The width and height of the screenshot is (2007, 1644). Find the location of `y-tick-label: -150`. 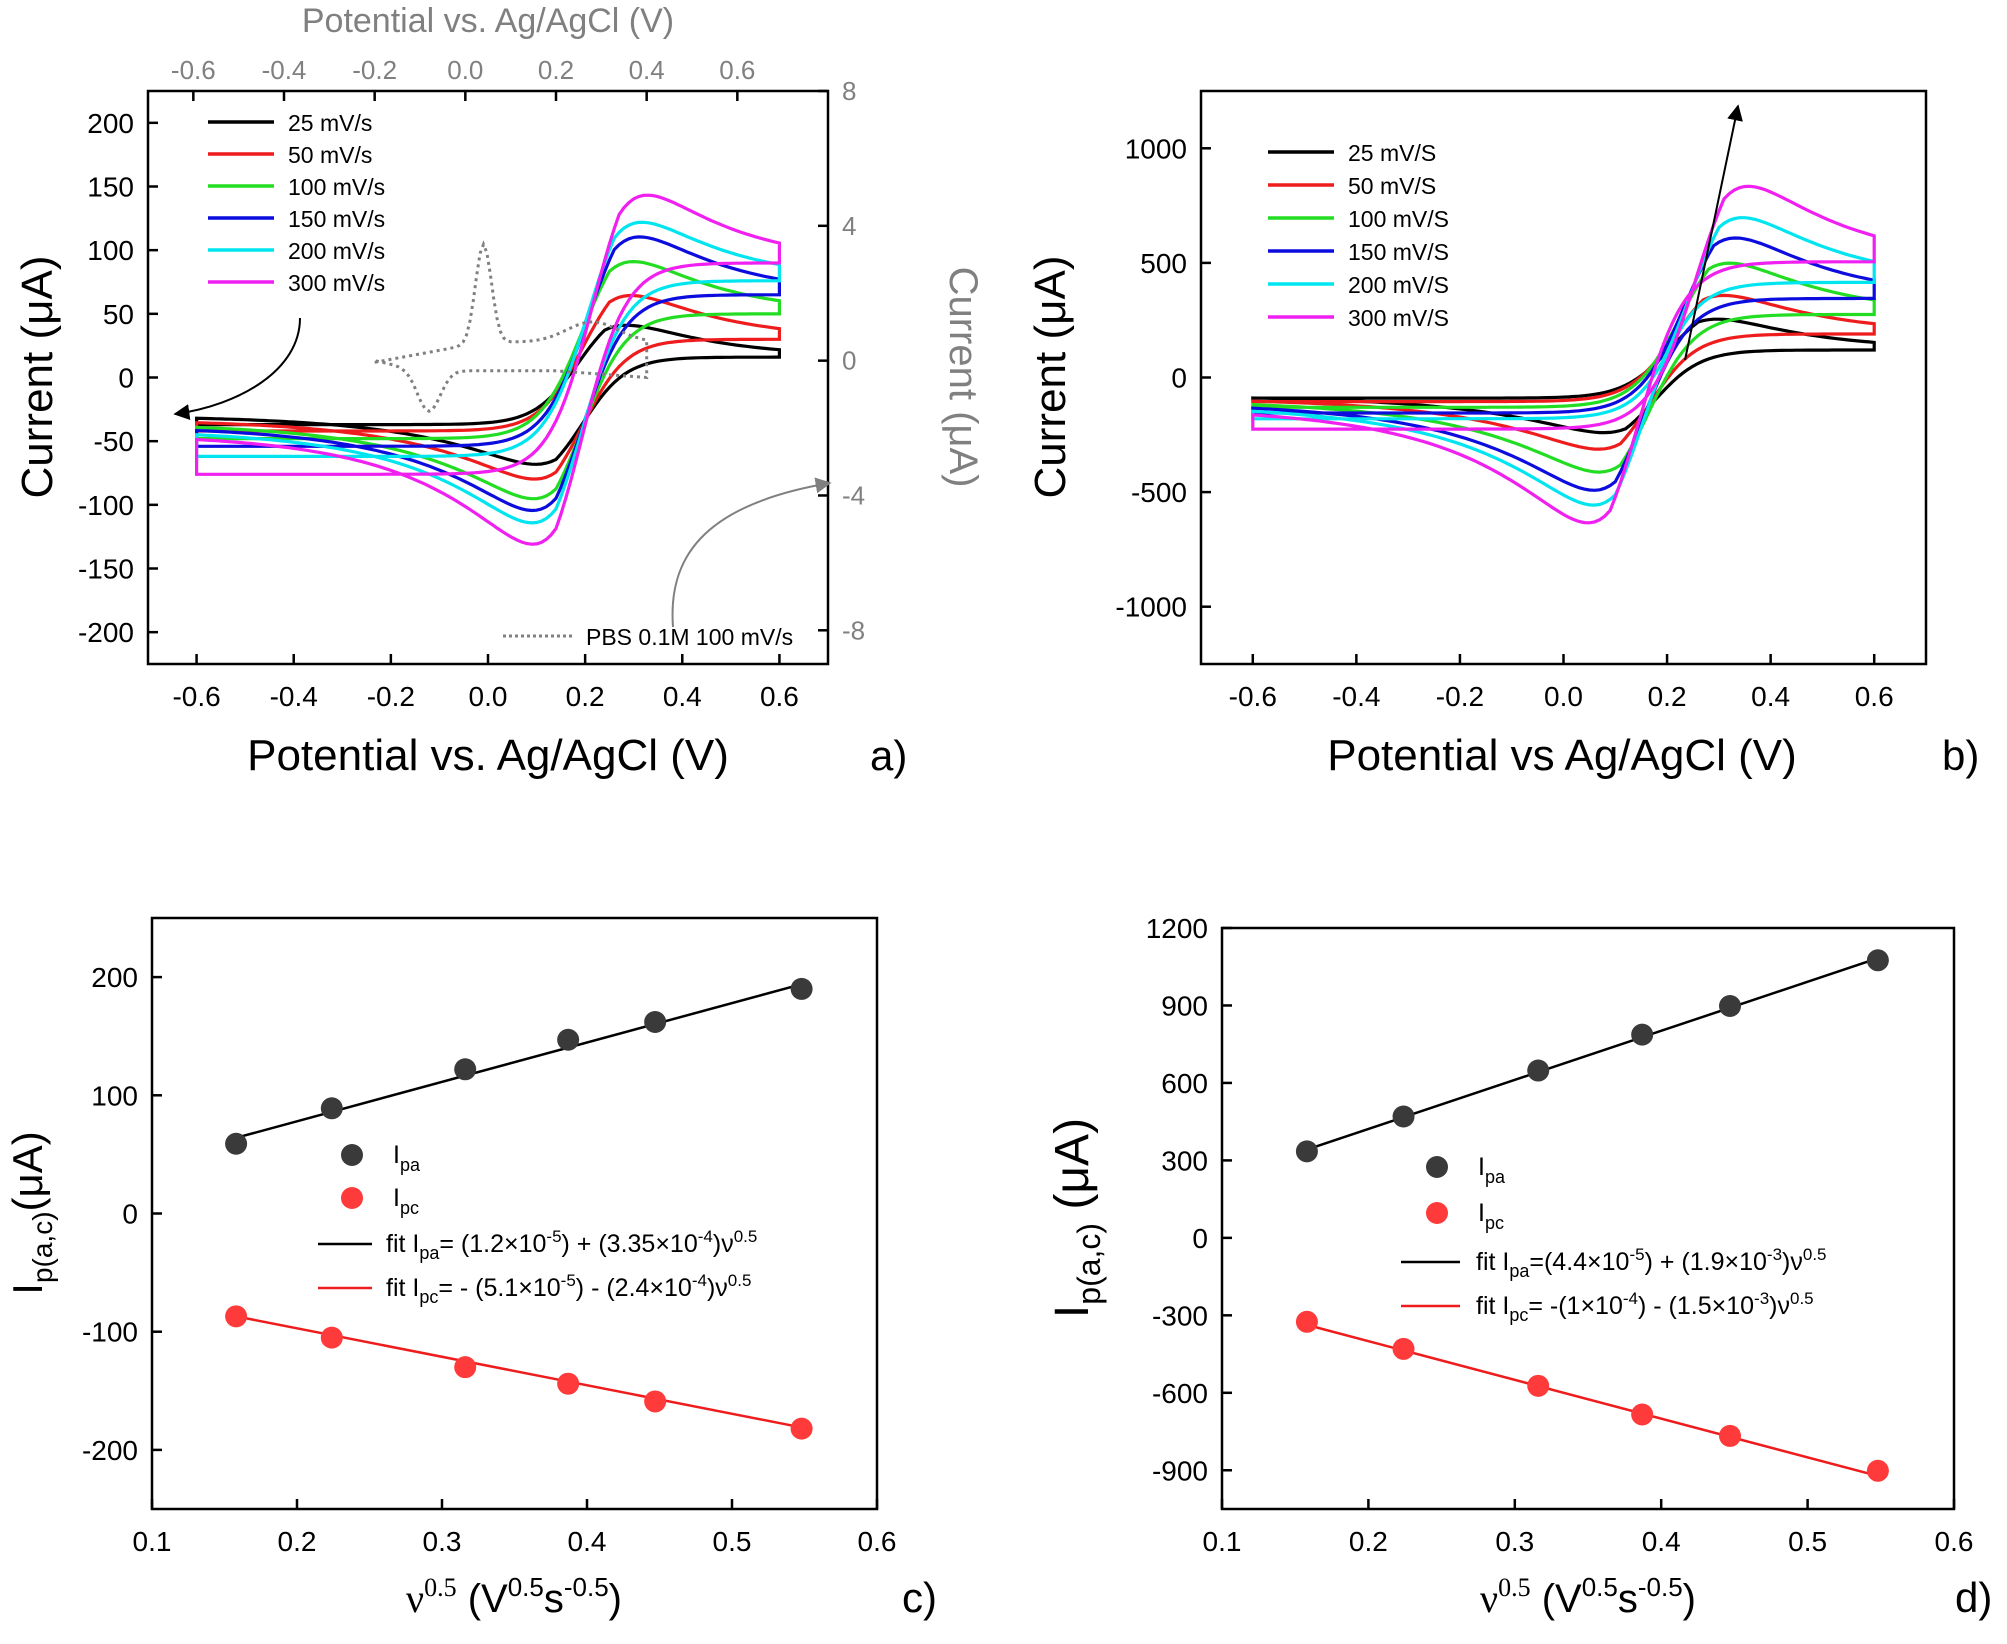

y-tick-label: -150 is located at coordinates (106, 569).